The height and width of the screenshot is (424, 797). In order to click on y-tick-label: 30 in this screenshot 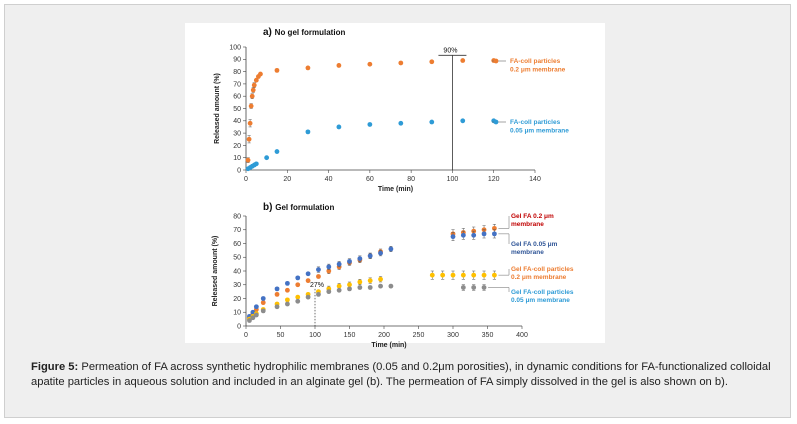, I will do `click(237, 134)`.